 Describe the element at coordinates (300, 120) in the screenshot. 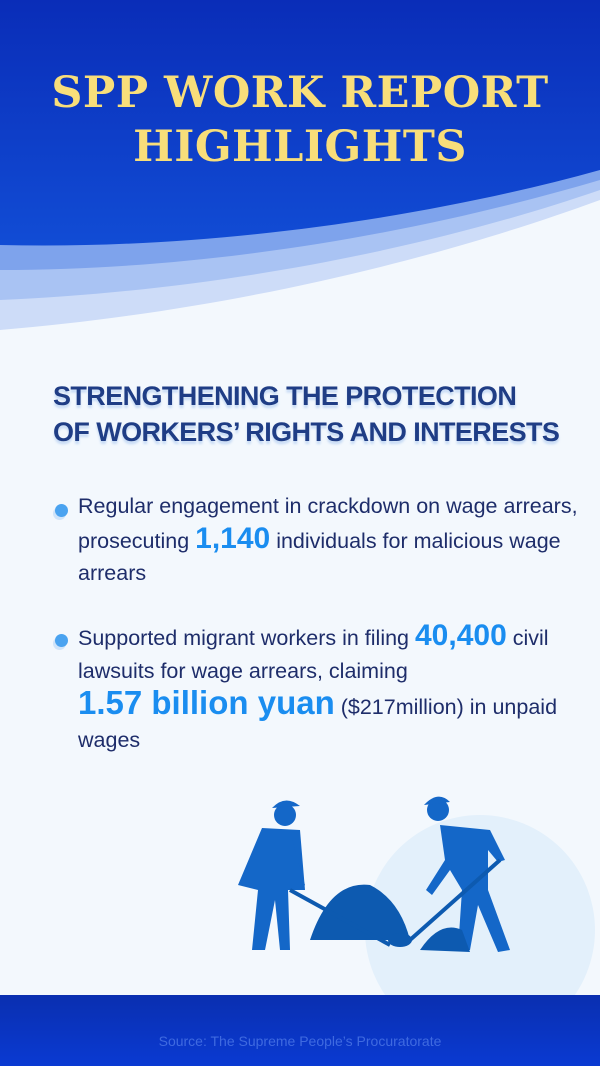

I see `page-title: SPP WORK REPORT HIGHLIGHTS` at that location.